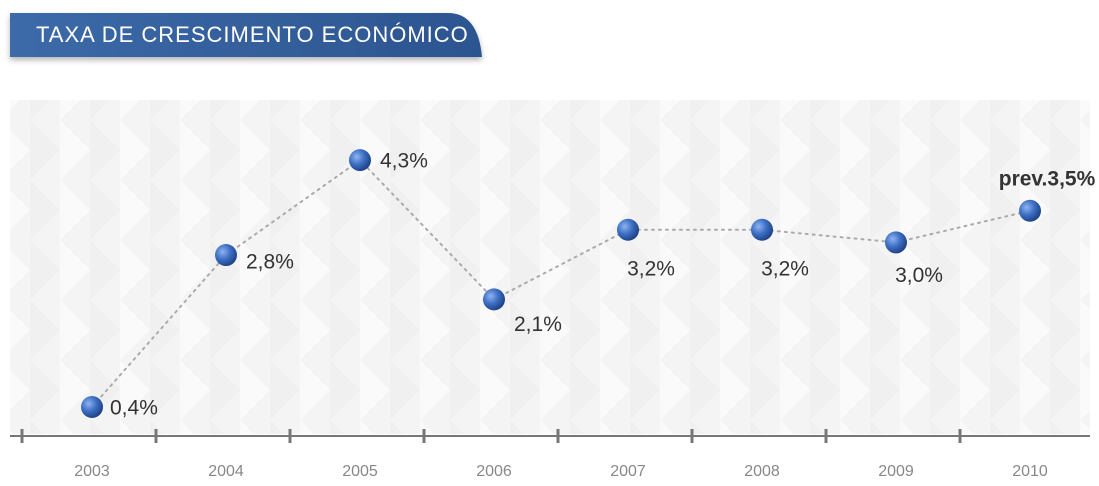  Describe the element at coordinates (92, 471) in the screenshot. I see `x-tick-label: 2003` at that location.